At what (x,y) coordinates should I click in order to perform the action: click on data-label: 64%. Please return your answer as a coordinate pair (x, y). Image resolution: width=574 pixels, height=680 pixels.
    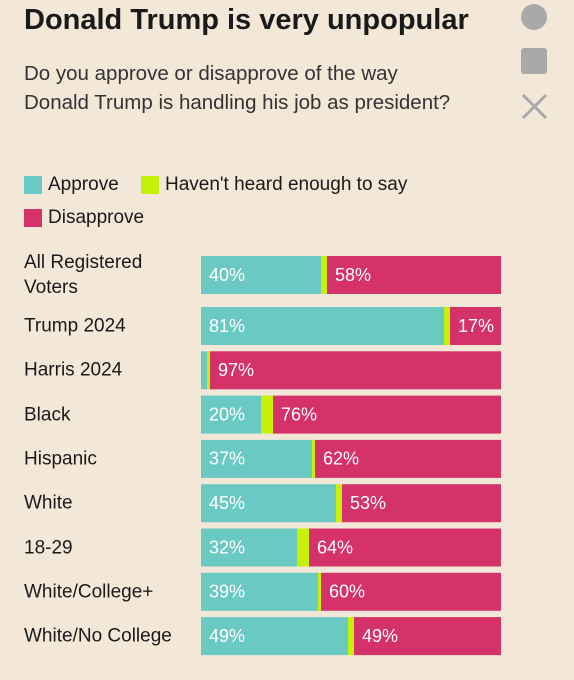
    Looking at the image, I should click on (335, 547).